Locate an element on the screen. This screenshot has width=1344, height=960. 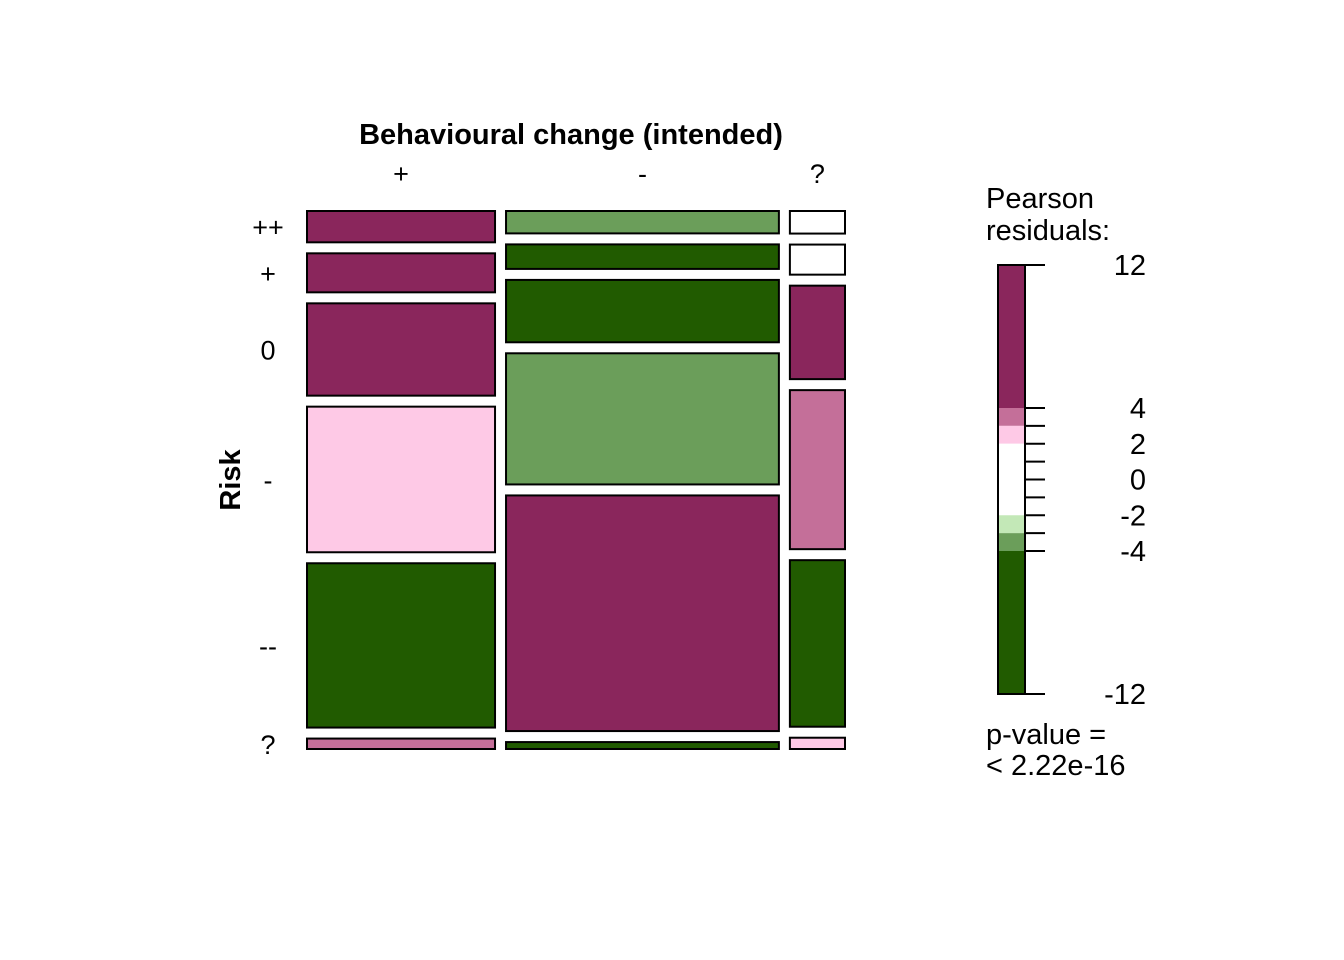
x-tick-label: - is located at coordinates (642, 174).